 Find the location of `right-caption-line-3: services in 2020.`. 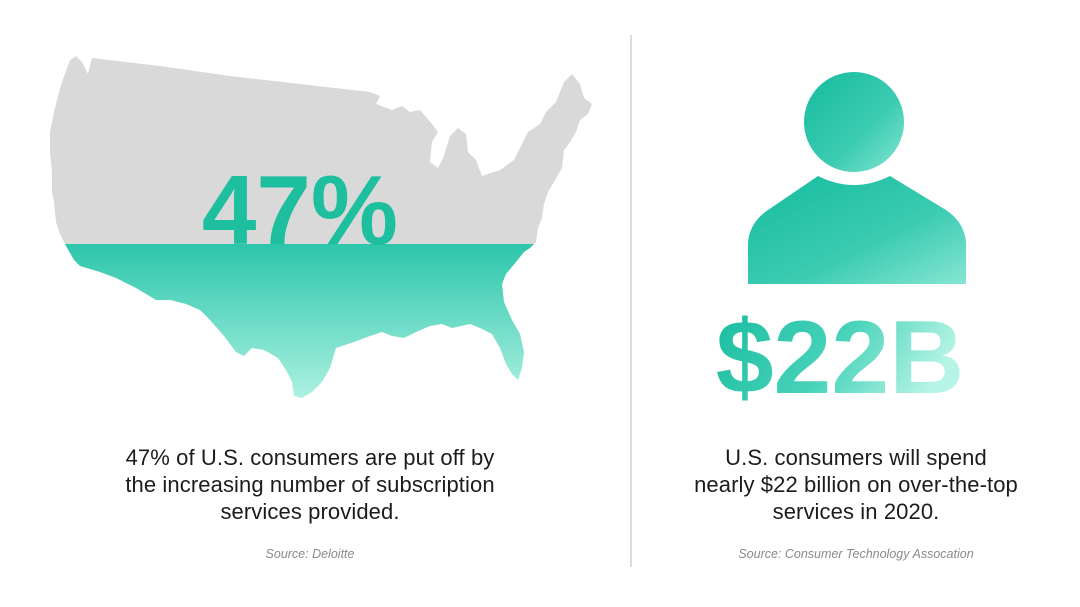

right-caption-line-3: services in 2020. is located at coordinates (856, 511).